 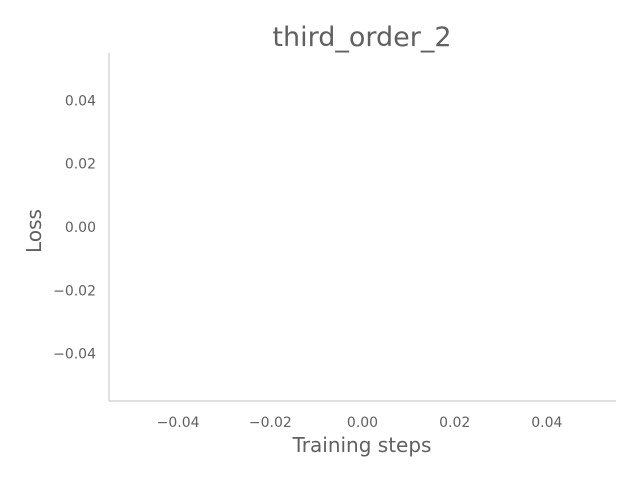 I want to click on x-axis-label: Training steps, so click(x=362, y=445).